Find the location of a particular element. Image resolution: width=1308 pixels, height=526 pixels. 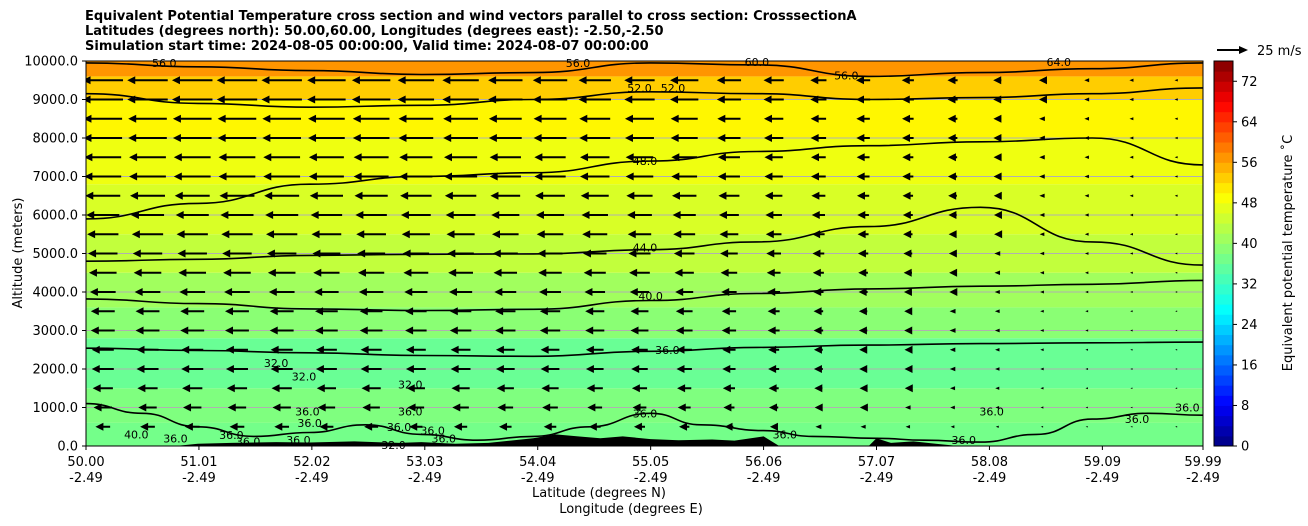

terrain-silhouette is located at coordinates (644, 440).